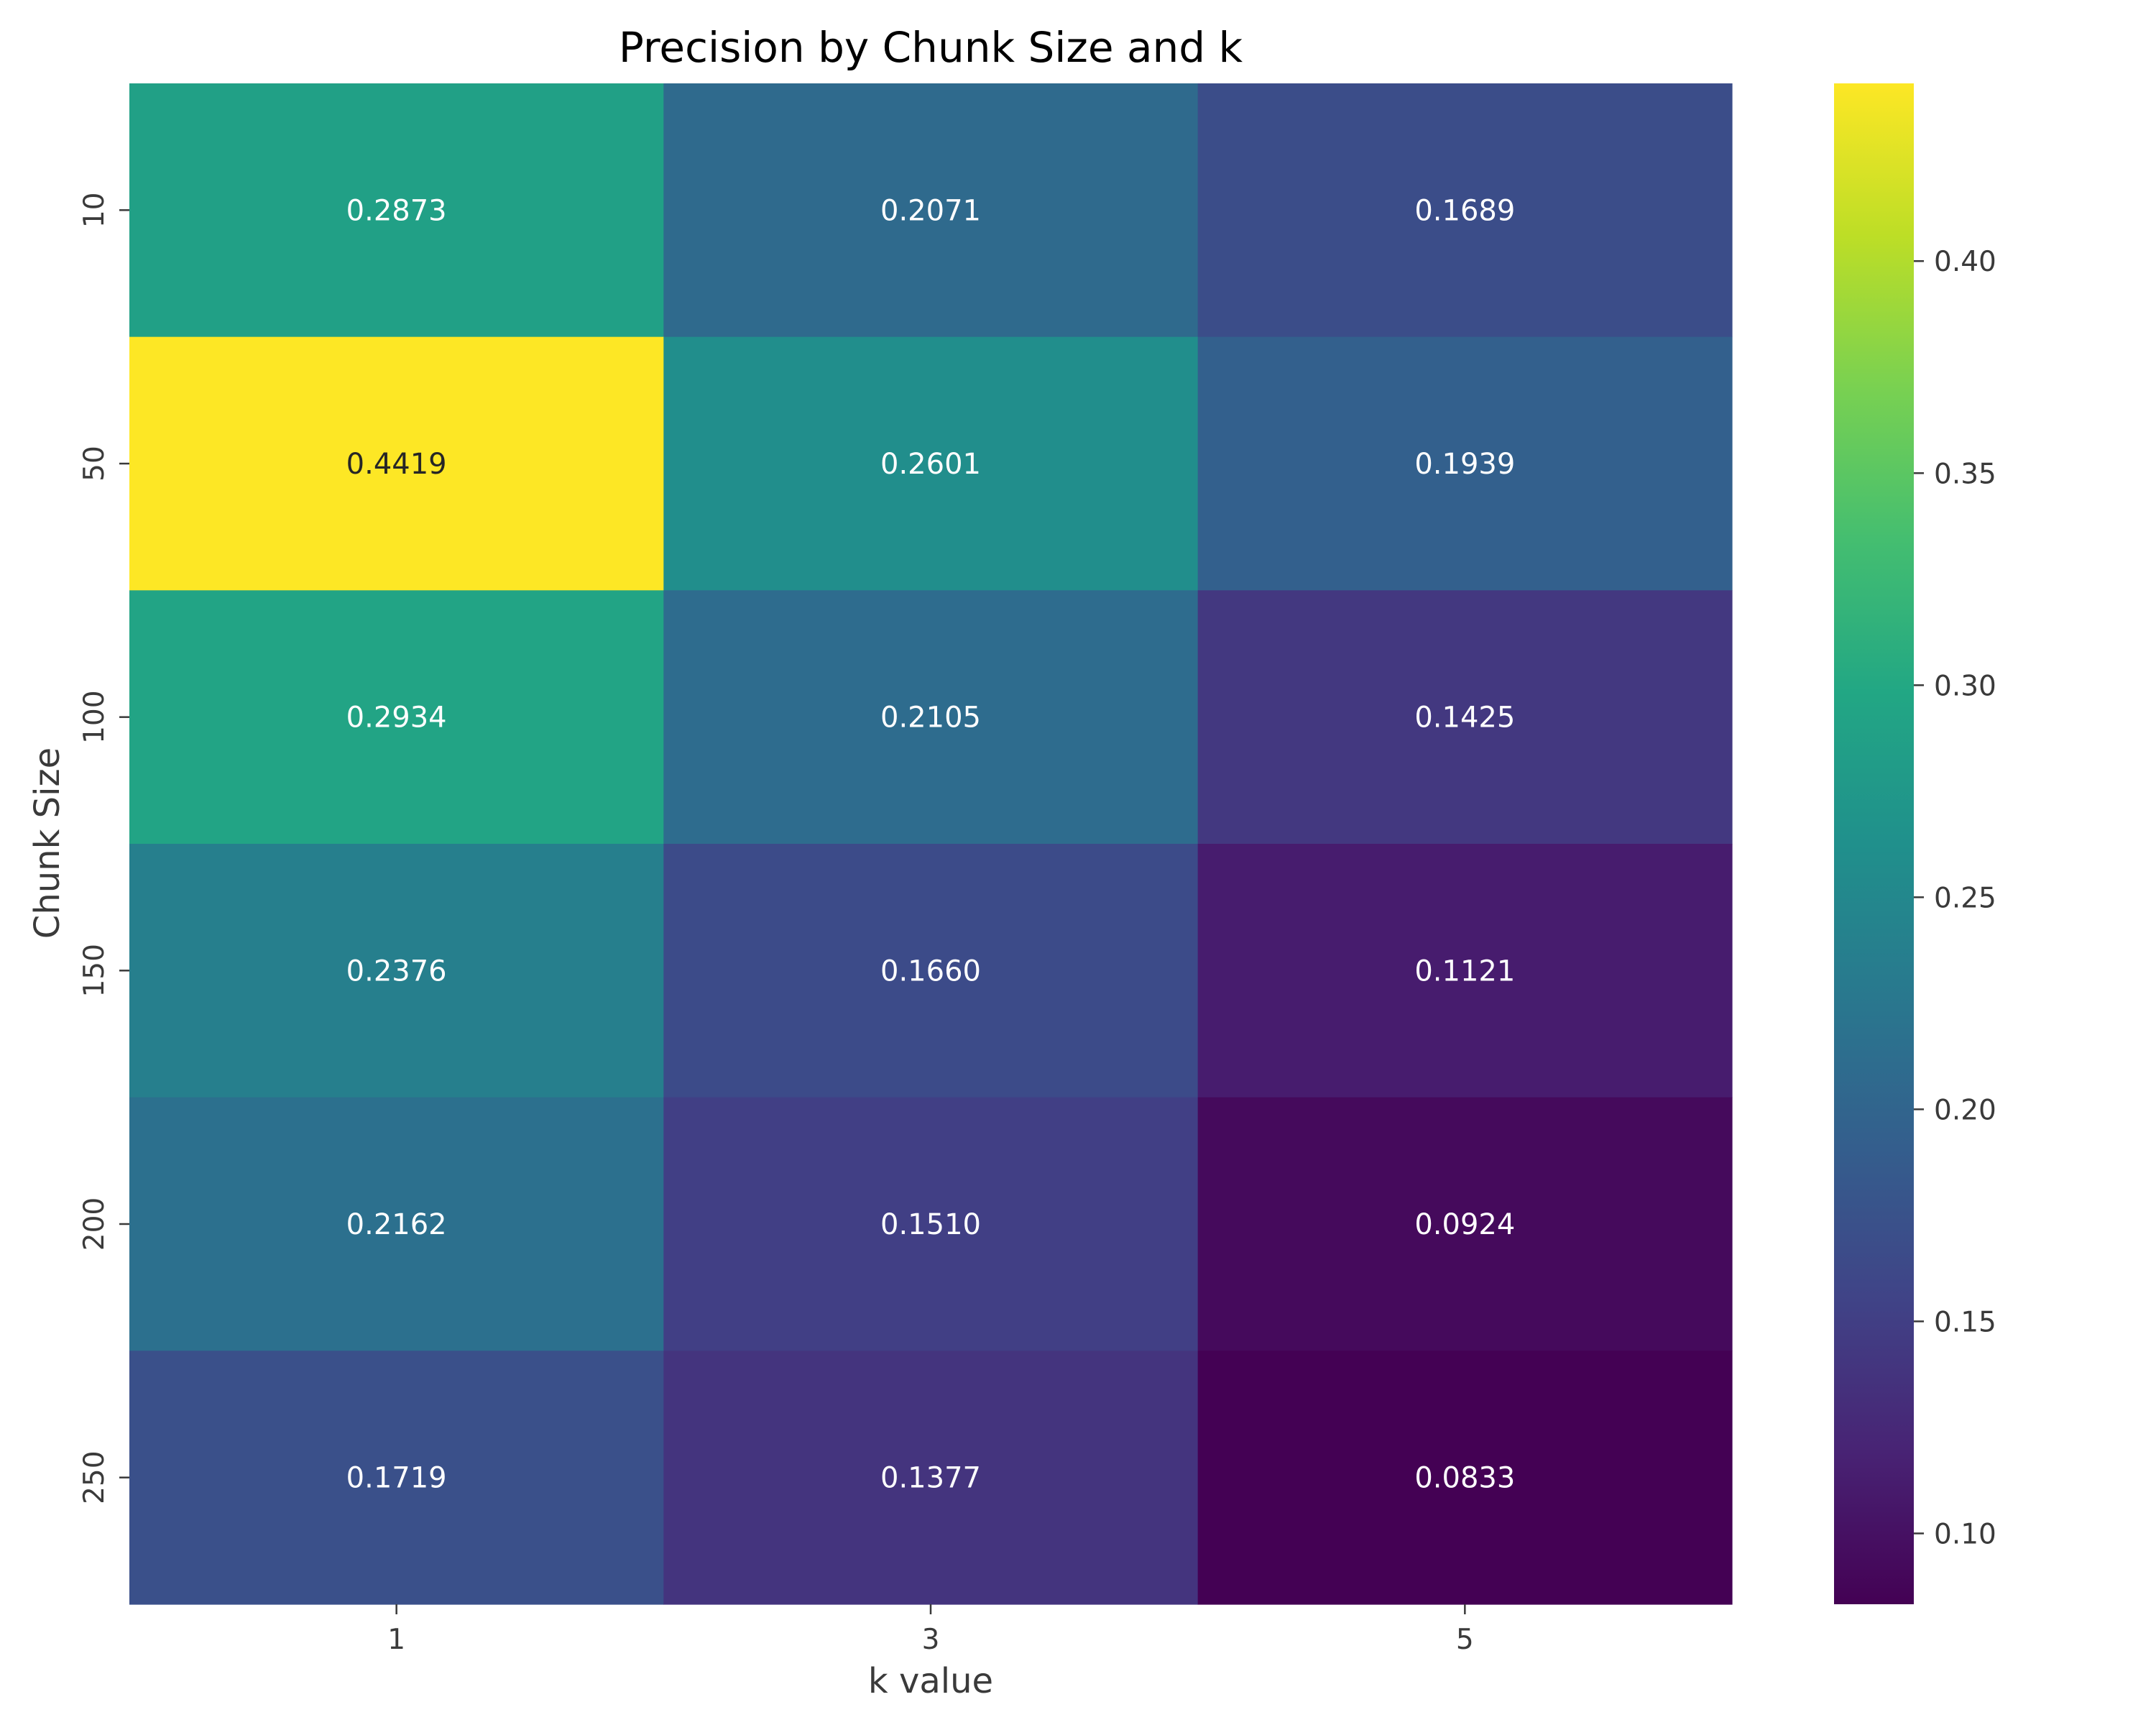 Image resolution: width=2156 pixels, height=1725 pixels. What do you see at coordinates (94, 211) in the screenshot?
I see `y-tick-label: 10` at bounding box center [94, 211].